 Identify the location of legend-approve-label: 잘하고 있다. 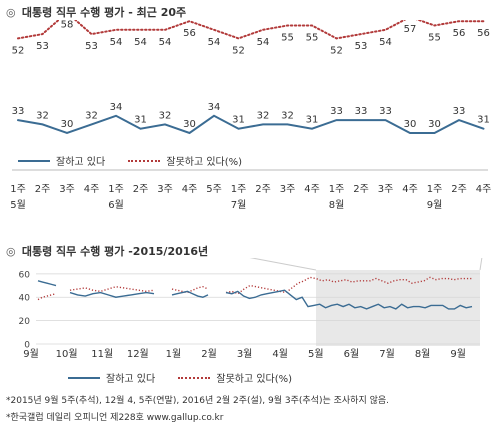
(81, 162).